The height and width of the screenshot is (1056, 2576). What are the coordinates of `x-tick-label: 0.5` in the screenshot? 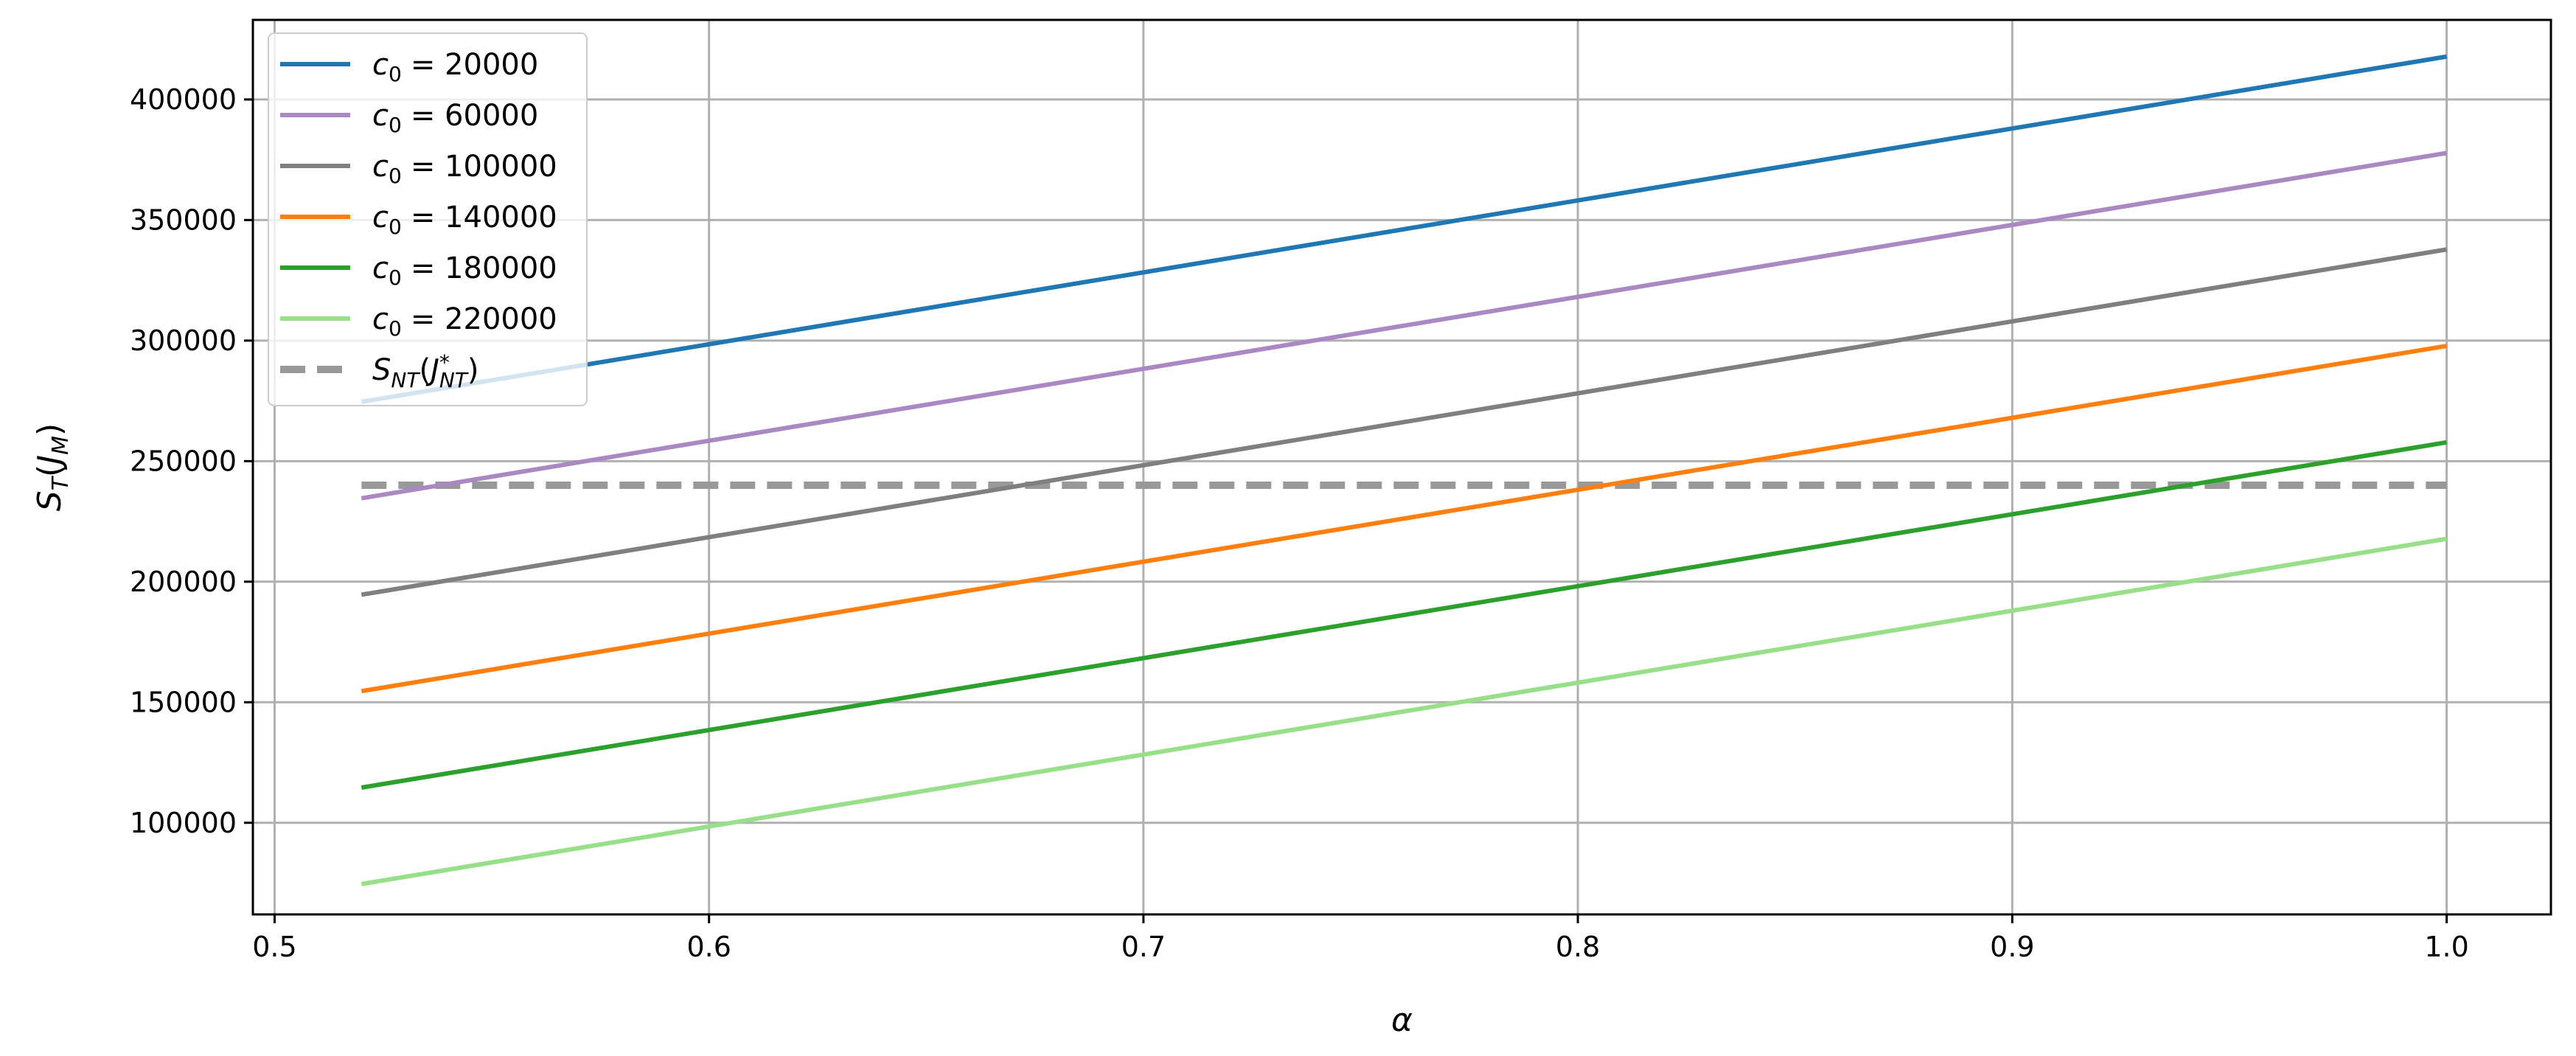 It's located at (274, 947).